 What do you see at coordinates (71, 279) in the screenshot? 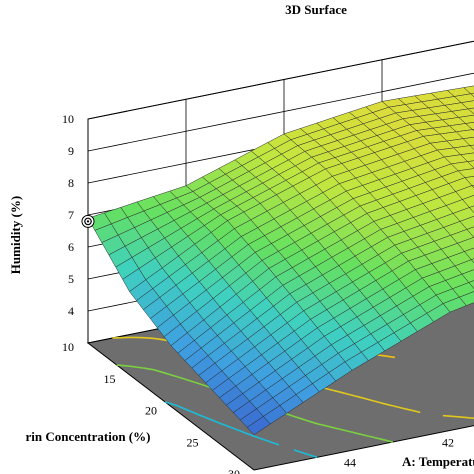
I see `z-tick-label: 5` at bounding box center [71, 279].